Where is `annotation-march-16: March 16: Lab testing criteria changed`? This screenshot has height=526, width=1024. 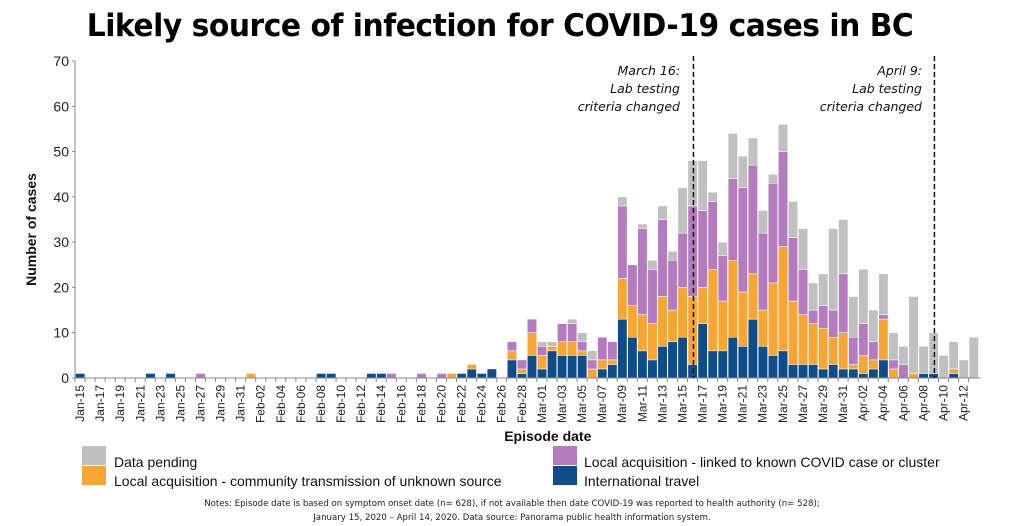 annotation-march-16: March 16: Lab testing criteria changed is located at coordinates (620, 89).